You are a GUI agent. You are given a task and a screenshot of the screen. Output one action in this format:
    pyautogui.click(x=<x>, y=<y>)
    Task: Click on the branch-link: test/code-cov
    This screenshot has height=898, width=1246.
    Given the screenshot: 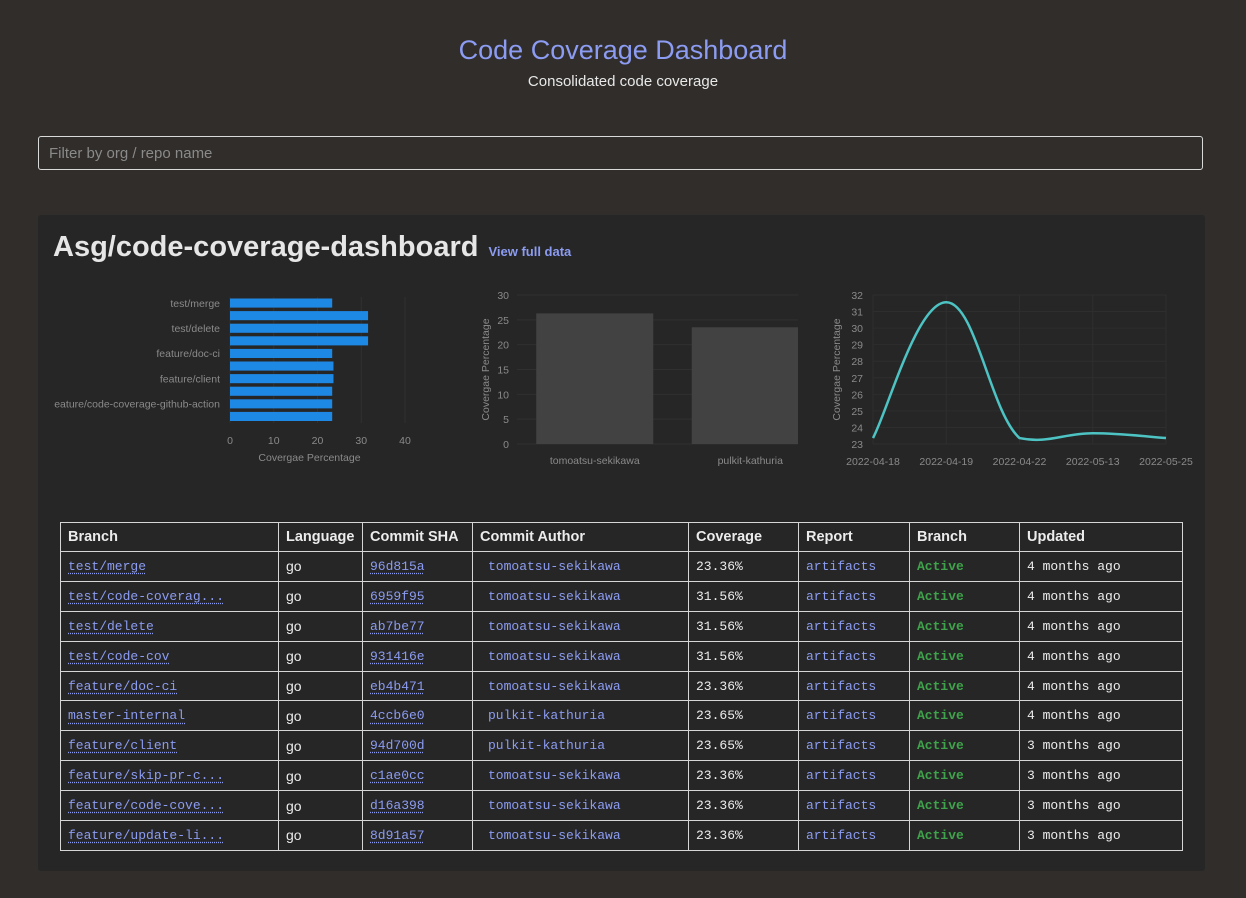 What is the action you would take?
    pyautogui.click(x=119, y=656)
    